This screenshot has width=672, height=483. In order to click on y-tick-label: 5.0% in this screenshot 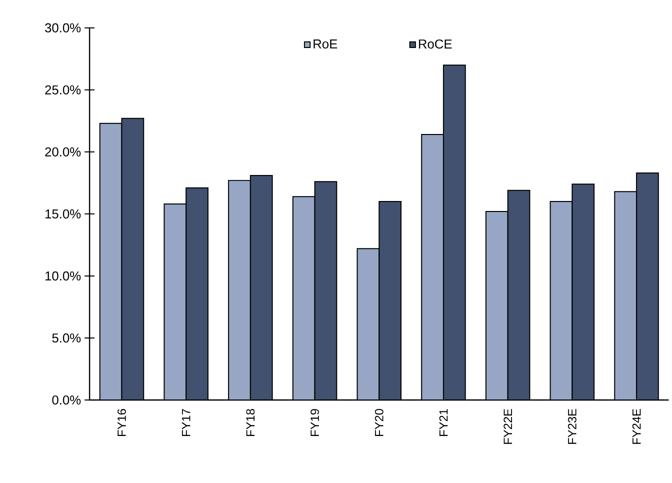, I will do `click(66, 338)`.